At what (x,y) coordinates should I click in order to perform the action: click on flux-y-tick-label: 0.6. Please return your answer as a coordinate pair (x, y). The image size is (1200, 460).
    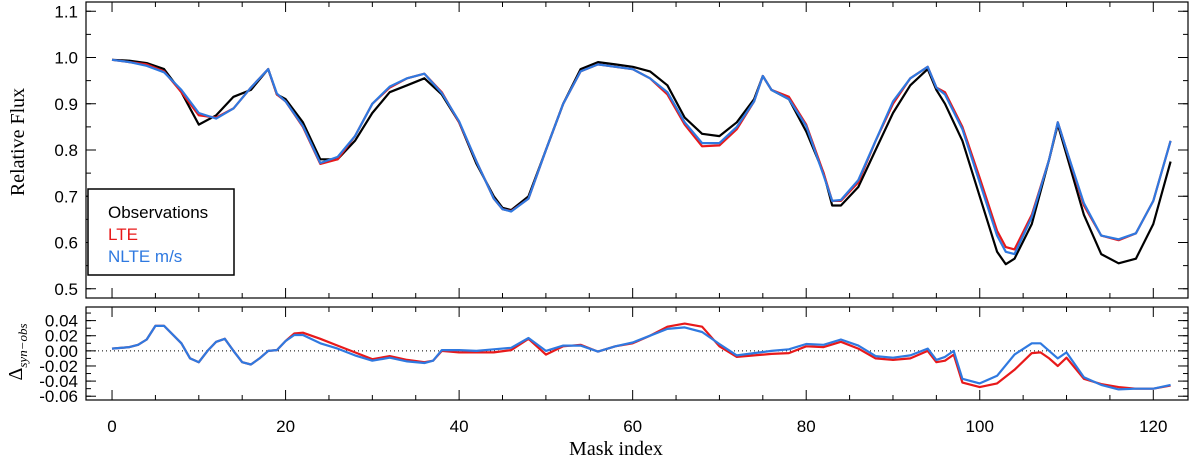
    Looking at the image, I should click on (66, 243).